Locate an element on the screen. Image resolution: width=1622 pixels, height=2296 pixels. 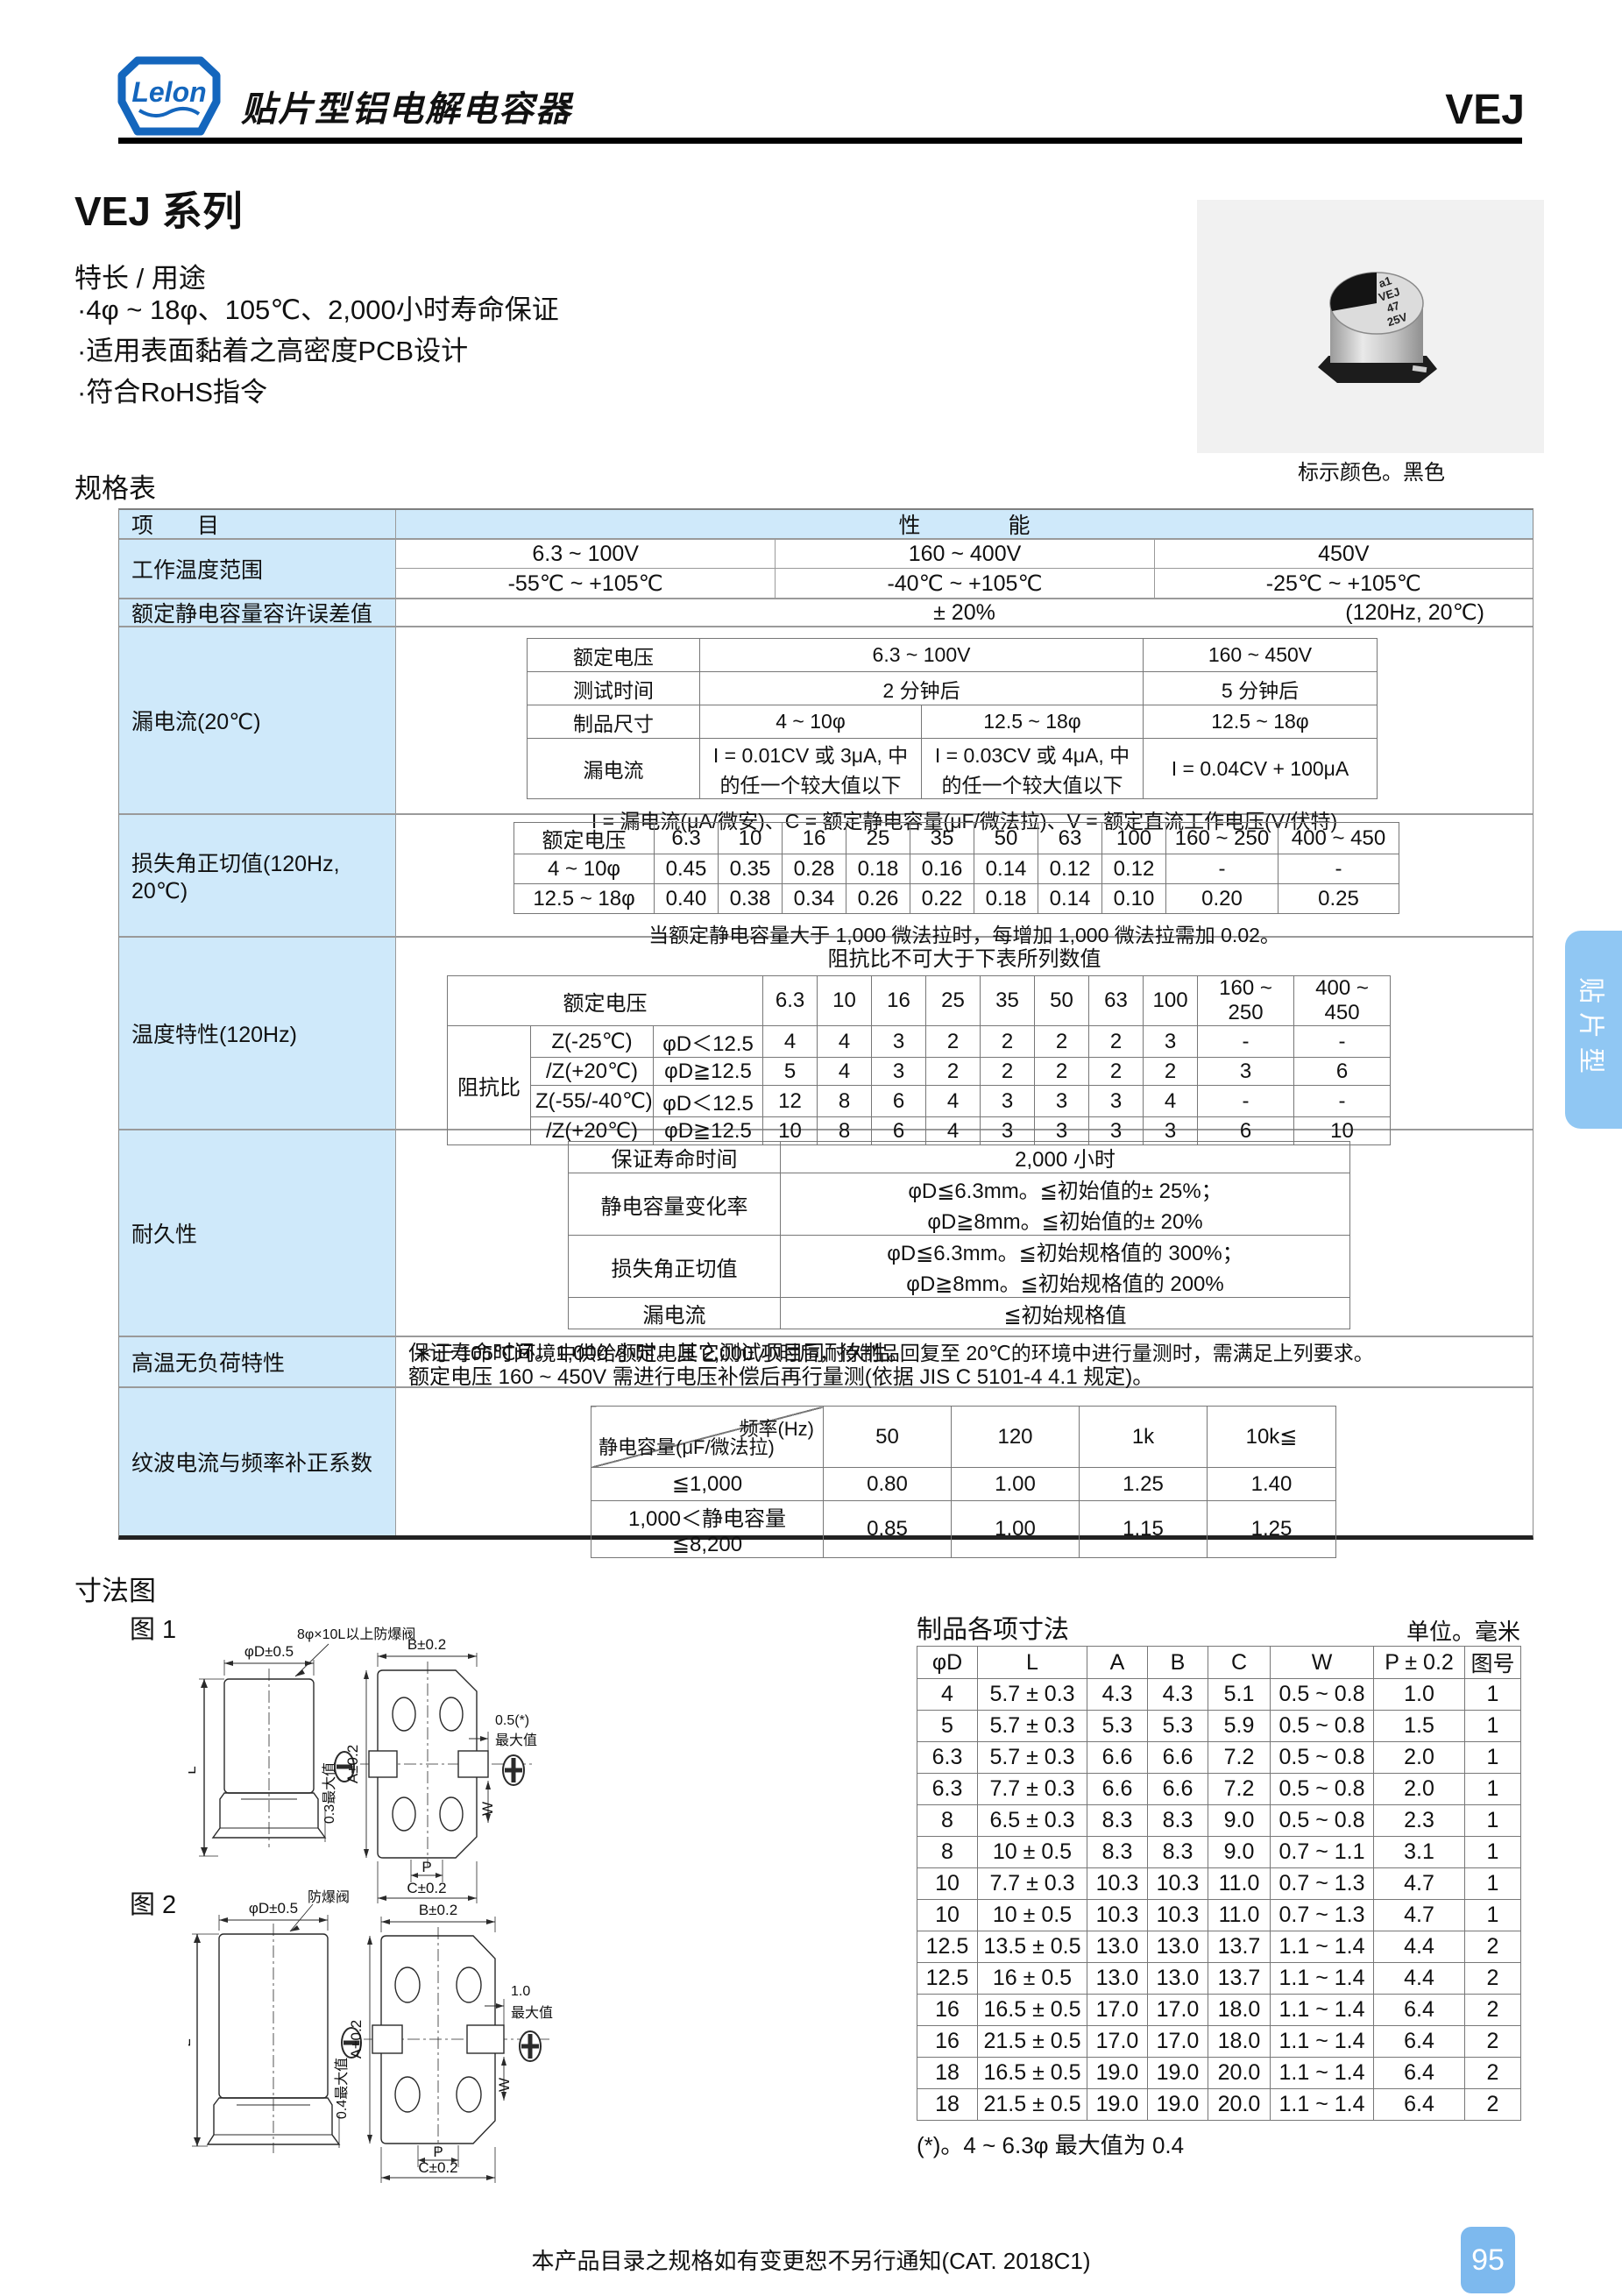
tan-value: 0.35 is located at coordinates (750, 869).